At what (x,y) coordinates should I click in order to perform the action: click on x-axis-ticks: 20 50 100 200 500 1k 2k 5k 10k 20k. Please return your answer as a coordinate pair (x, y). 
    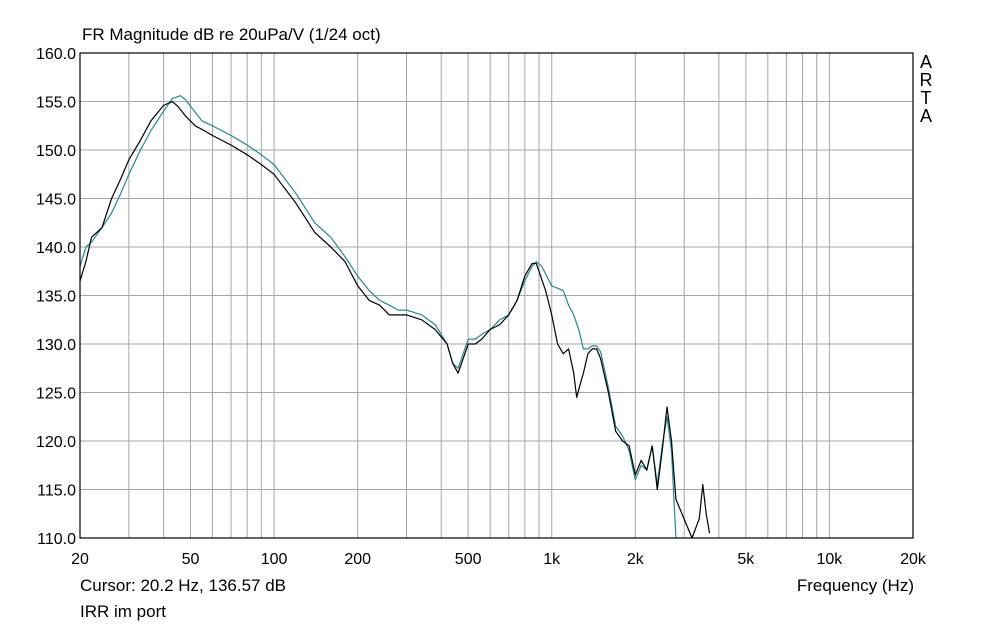
    Looking at the image, I should click on (499, 559).